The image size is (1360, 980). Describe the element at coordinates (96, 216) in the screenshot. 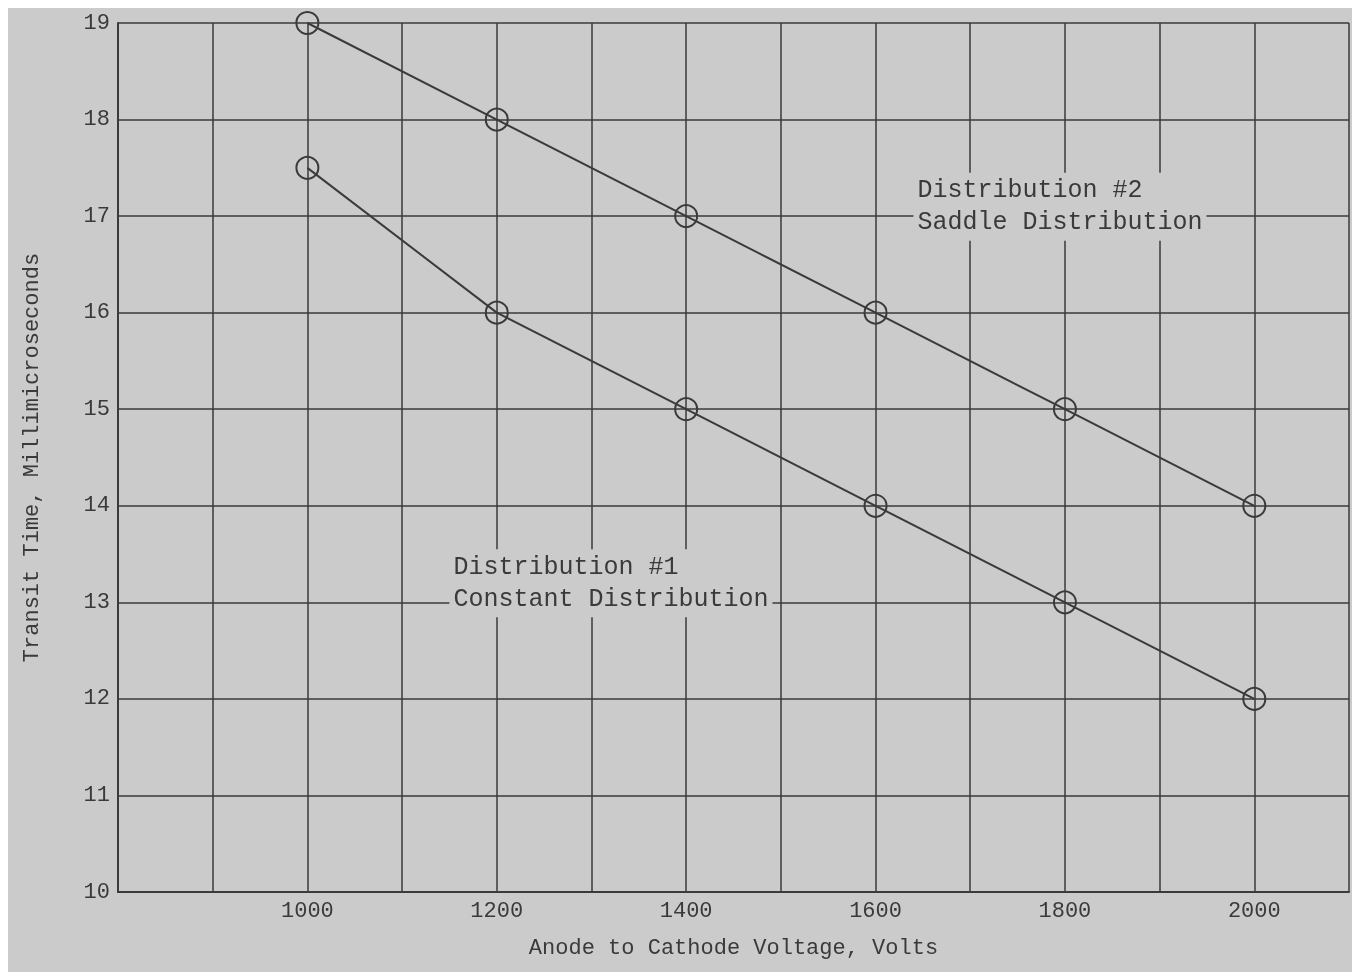

I see `y-tick-label: 17` at that location.